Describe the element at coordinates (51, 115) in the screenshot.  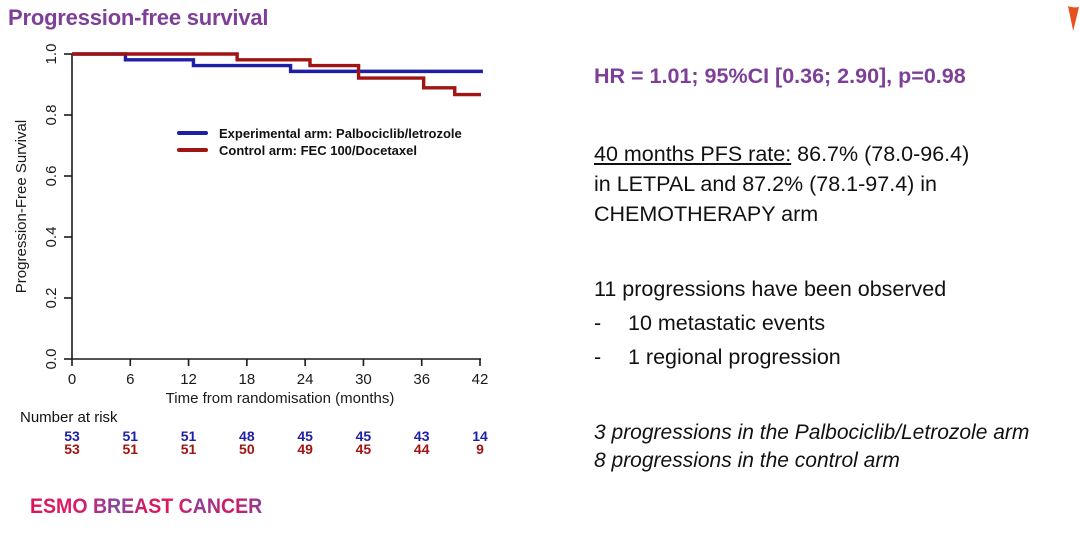
I see `y-tick-label: 0.8` at that location.